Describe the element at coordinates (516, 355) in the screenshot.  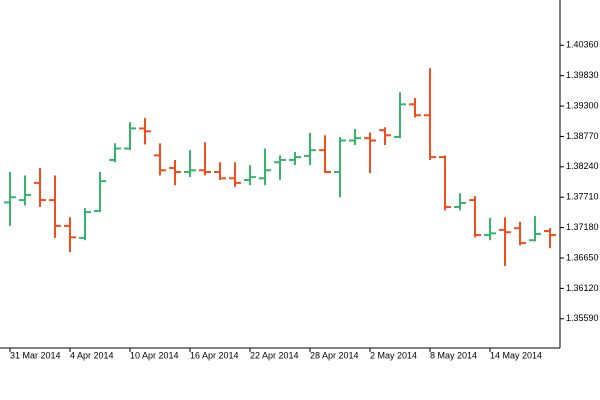
I see `x-tick-label: 14 May 2014` at that location.